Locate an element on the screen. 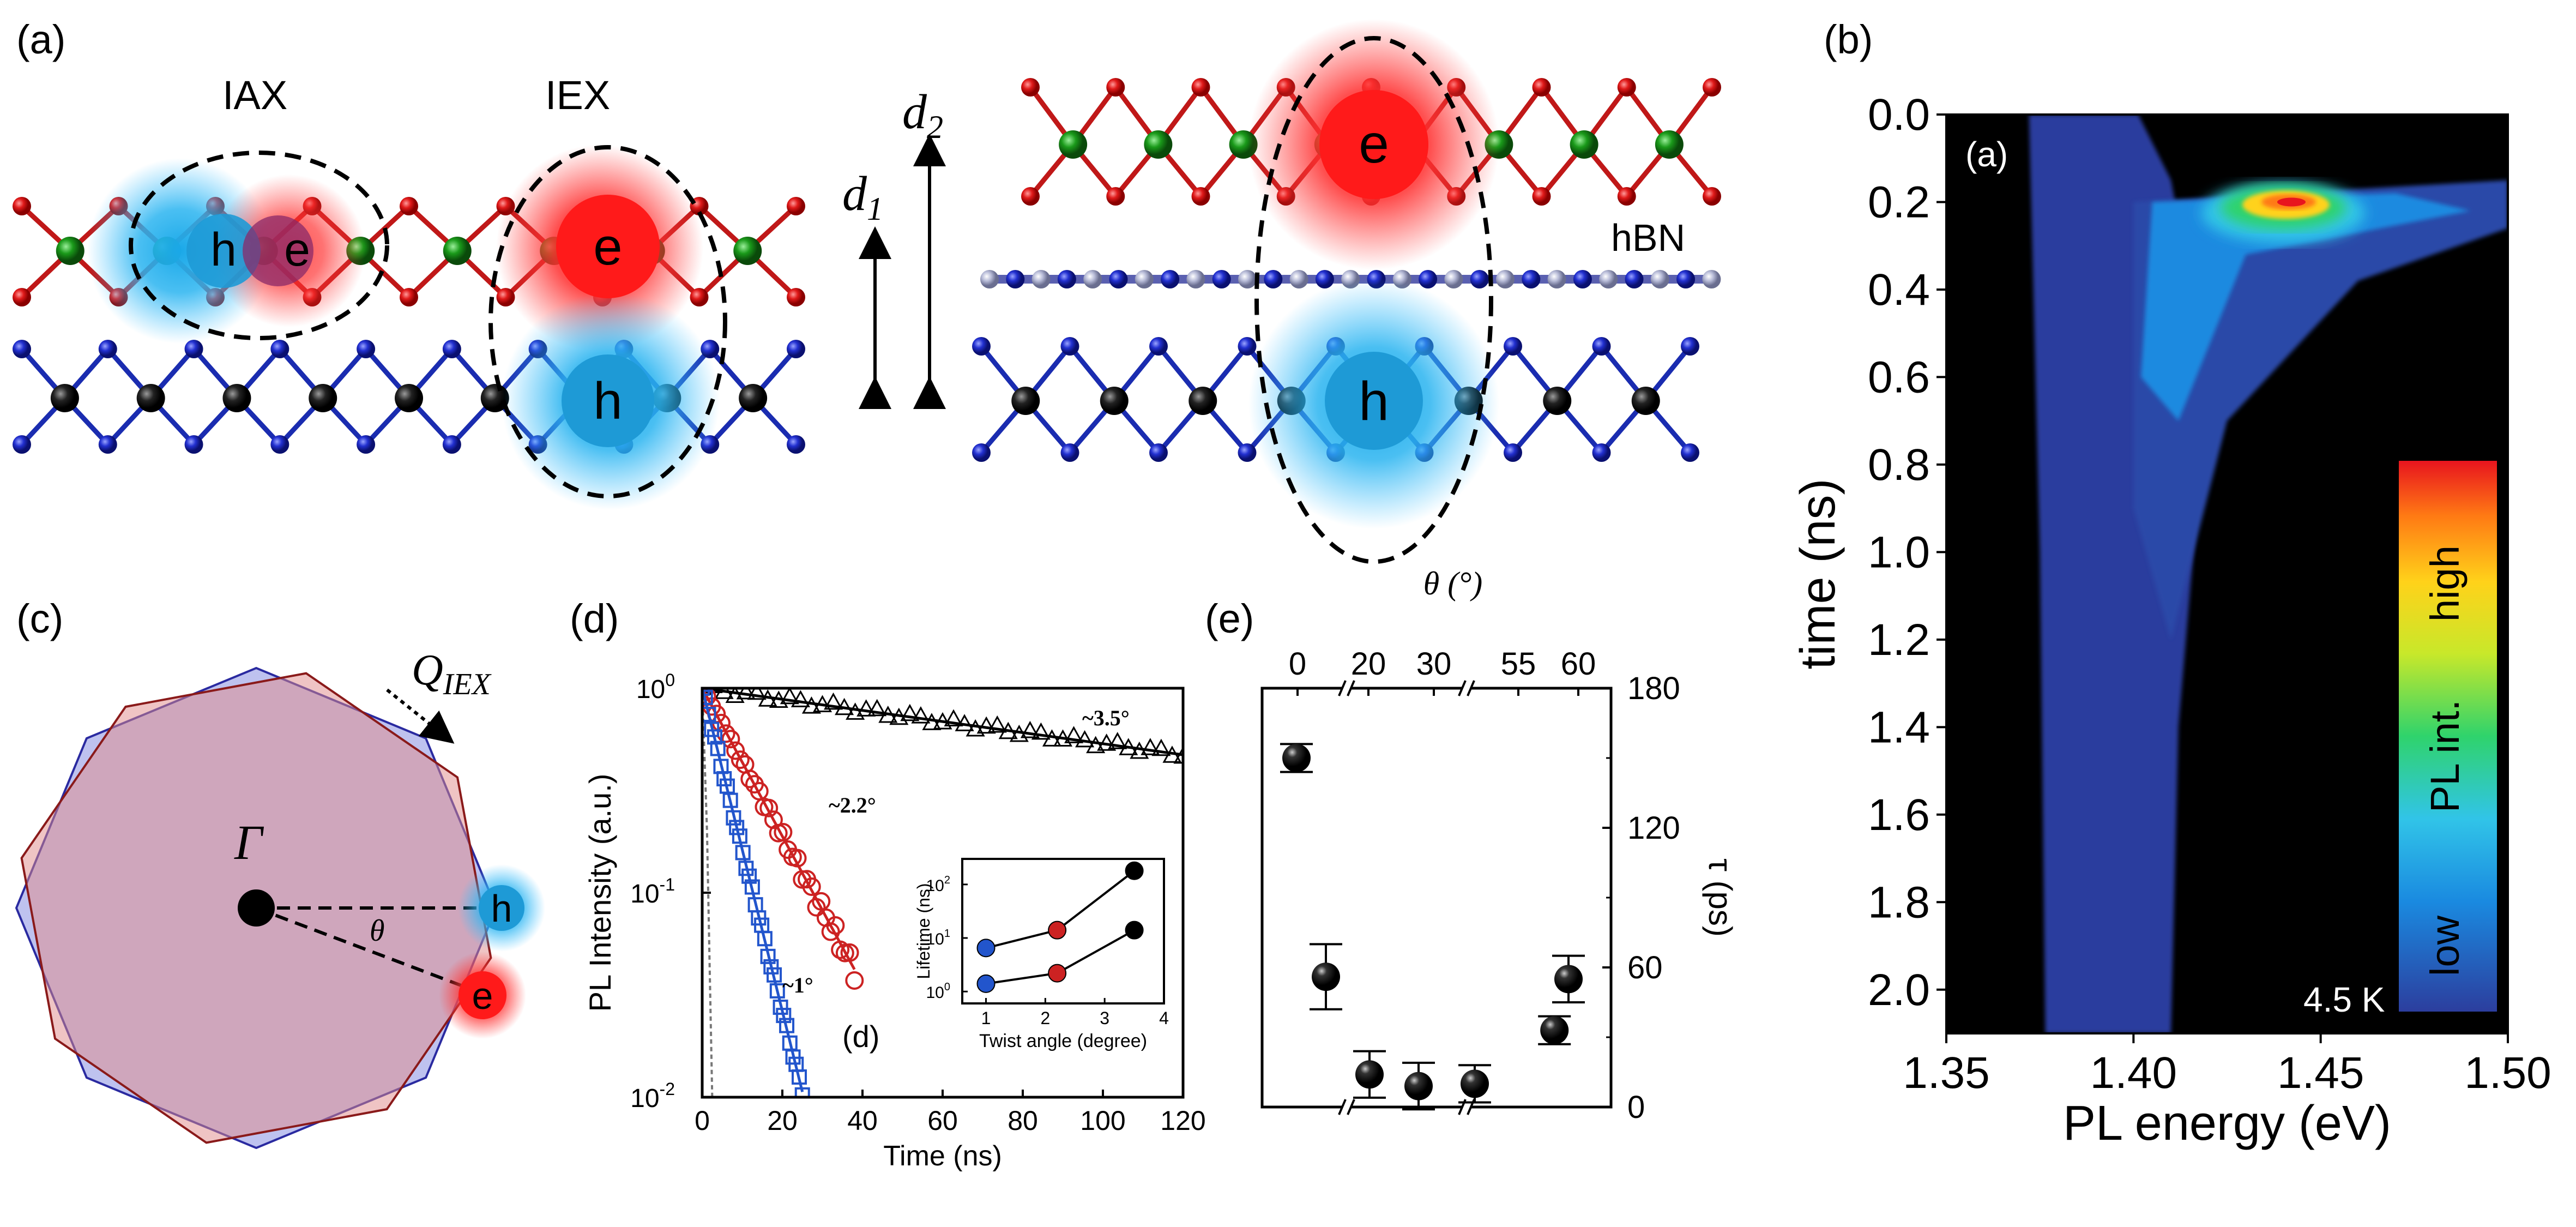  x-axis-label: Time (ns) is located at coordinates (943, 1156).